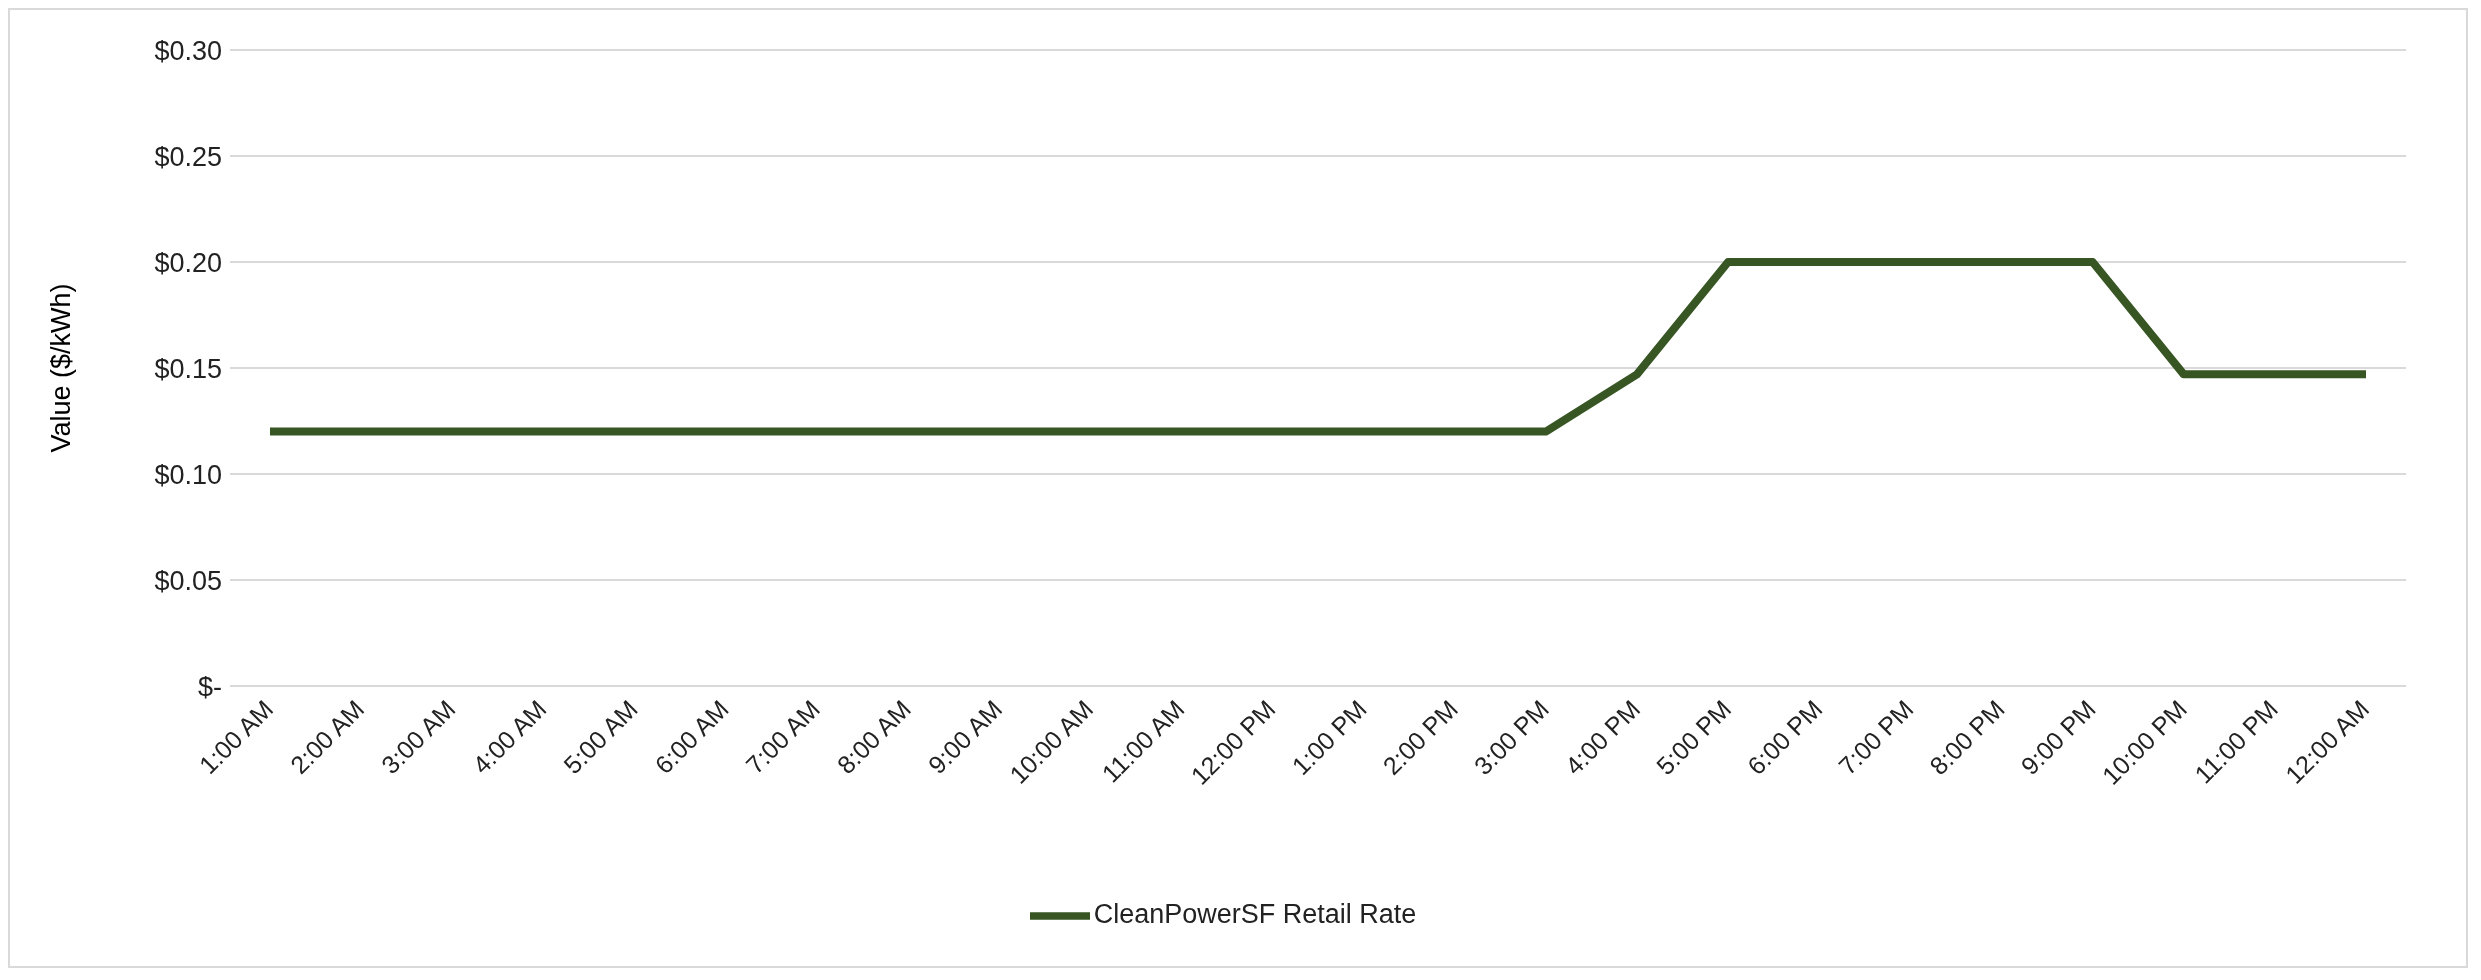  I want to click on x-tick-label: 3:00 AM, so click(418, 737).